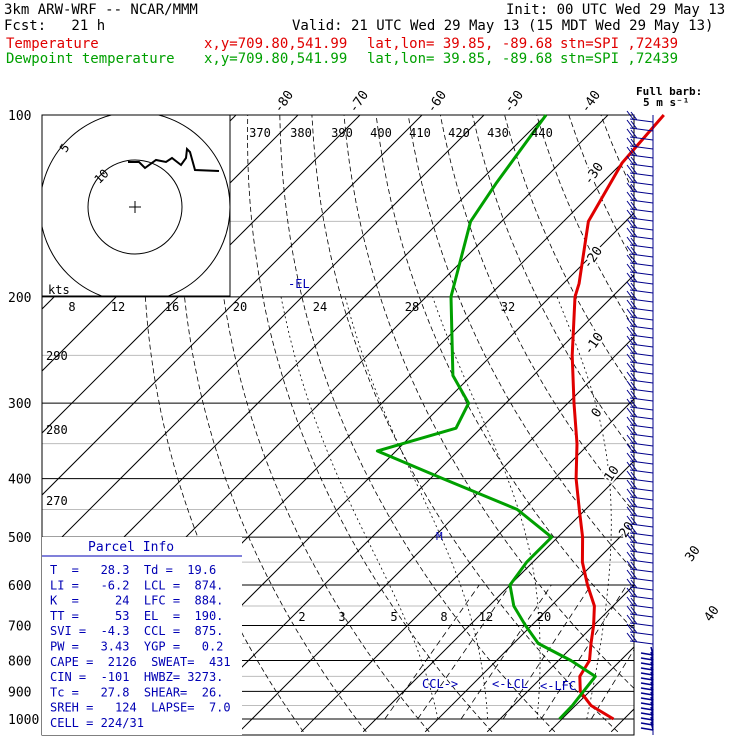 The image size is (740, 740). Describe the element at coordinates (611, 473) in the screenshot. I see `right-temperature-label: 10` at that location.